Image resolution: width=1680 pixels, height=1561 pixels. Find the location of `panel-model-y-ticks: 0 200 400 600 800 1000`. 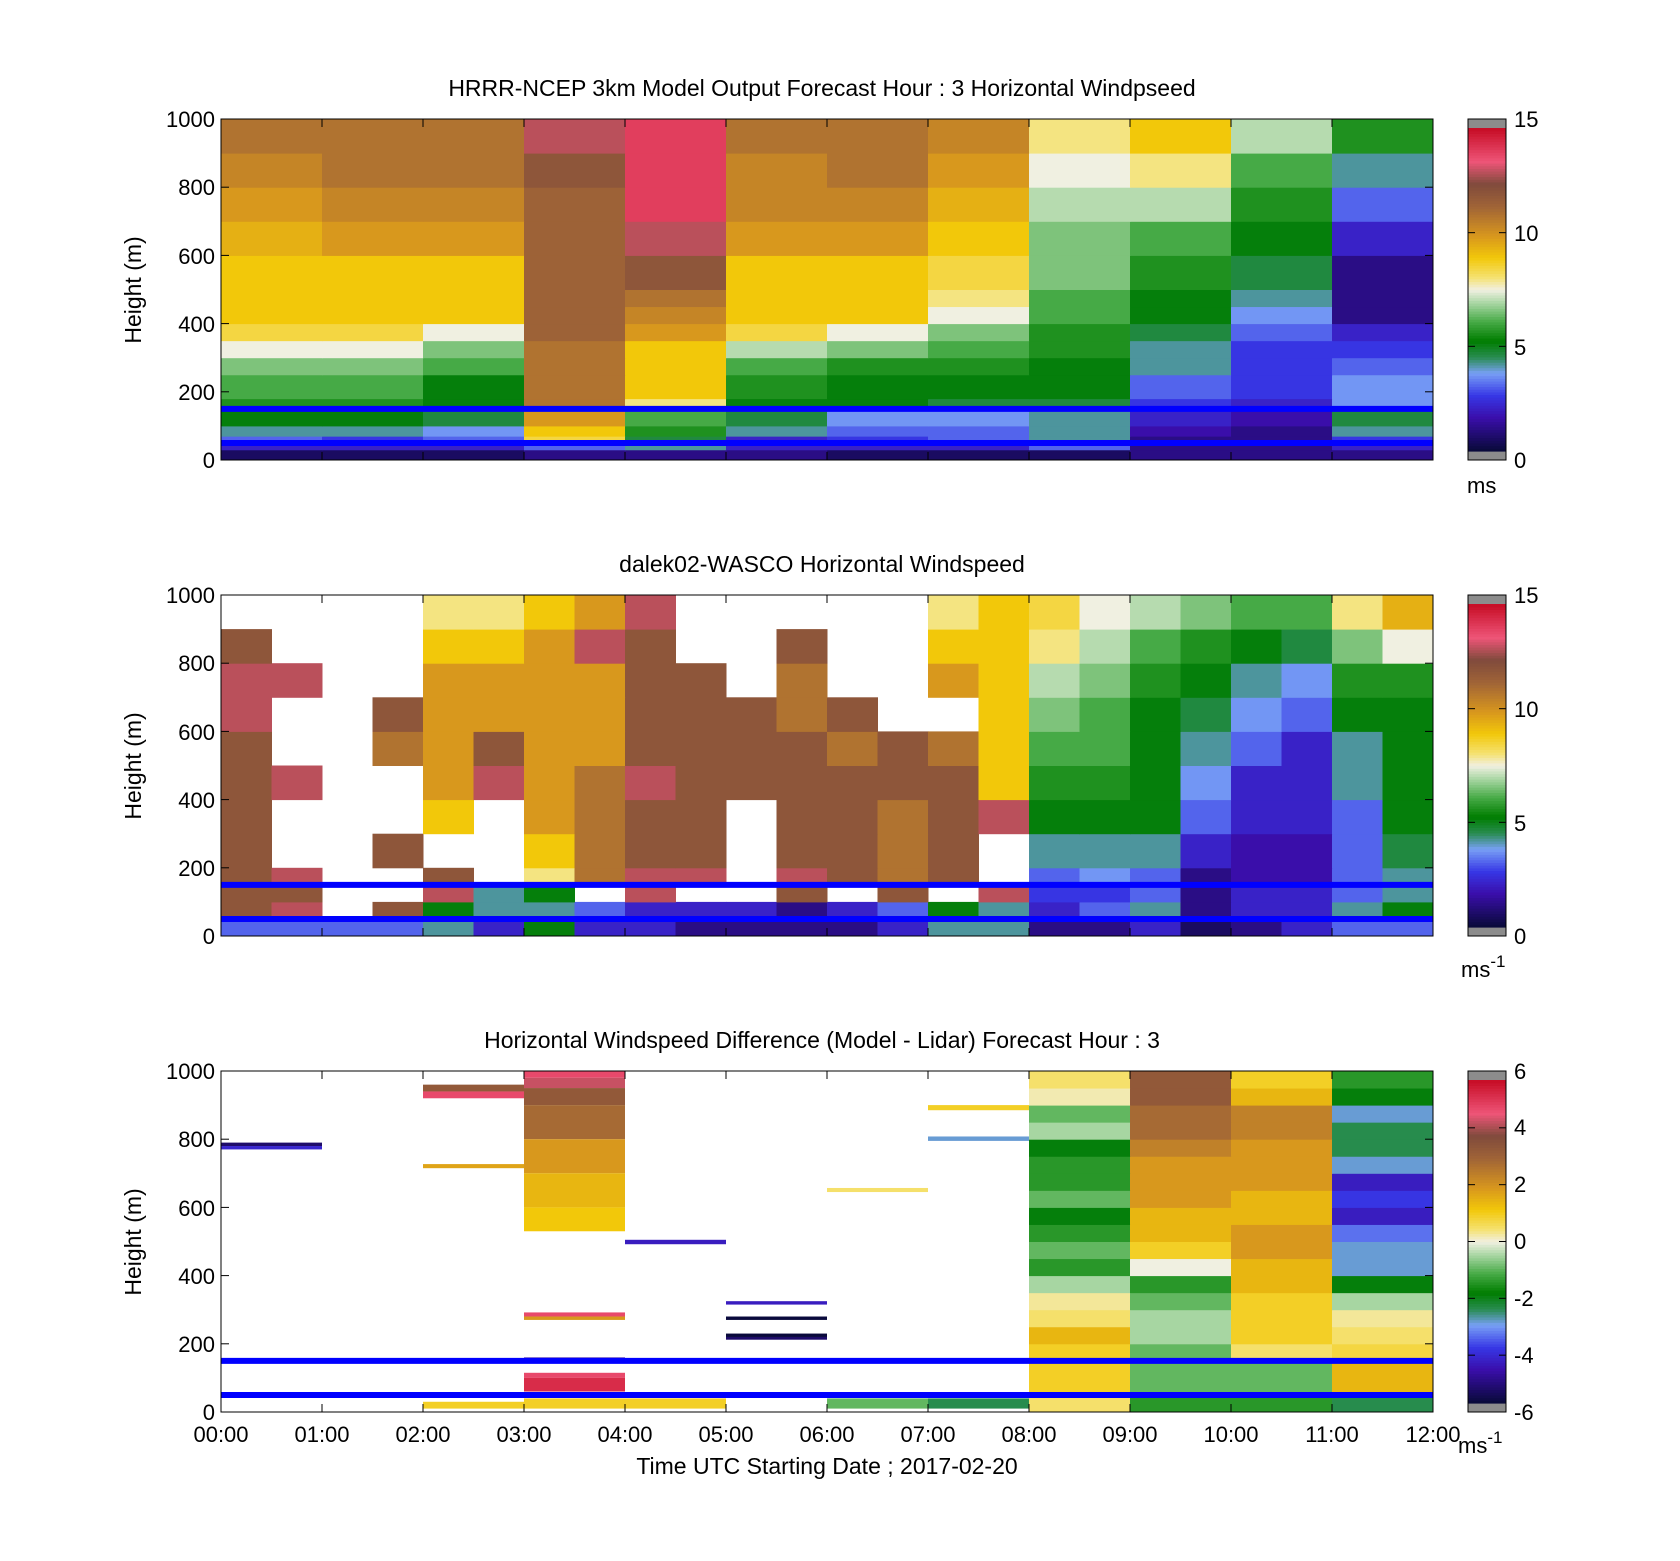

panel-model-y-ticks: 0 200 400 600 800 1000 is located at coordinates (190, 290).